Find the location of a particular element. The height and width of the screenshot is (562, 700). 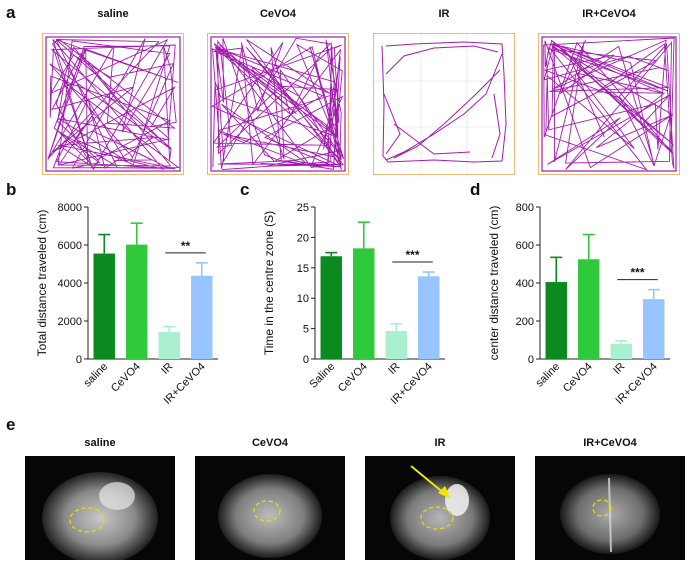

y-tick-label: 4000 is located at coordinates (70, 284).